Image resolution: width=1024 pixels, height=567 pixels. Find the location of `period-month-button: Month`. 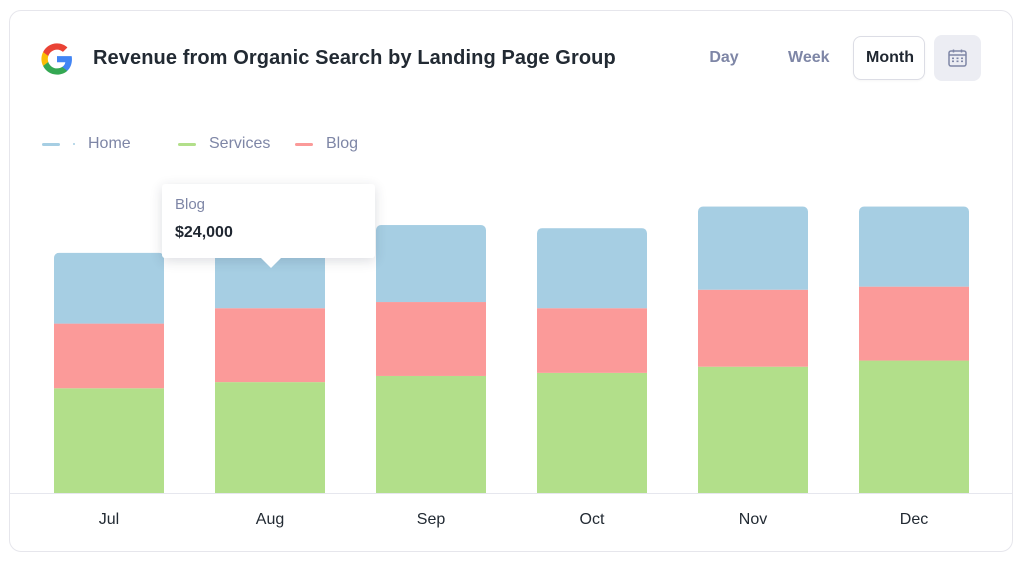

period-month-button: Month is located at coordinates (889, 58).